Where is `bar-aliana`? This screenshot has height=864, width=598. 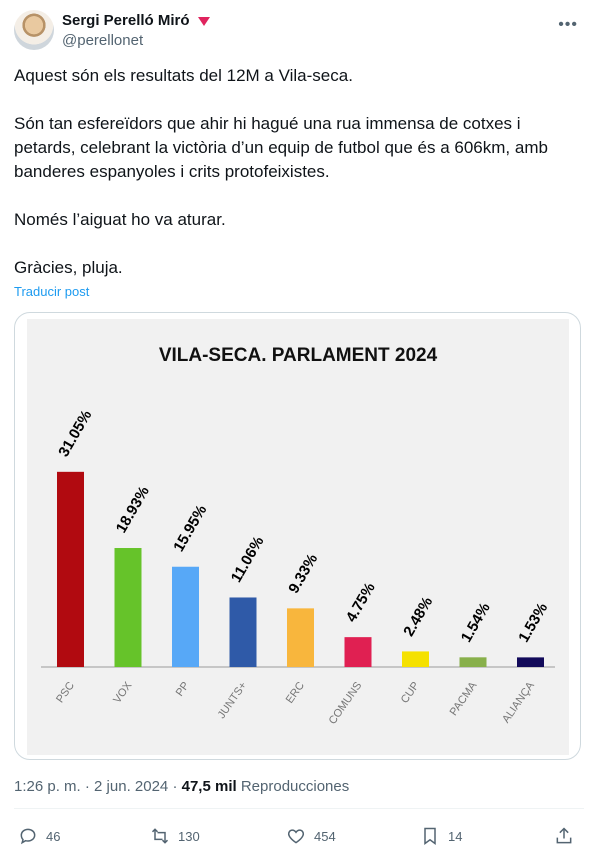
bar-aliana is located at coordinates (530, 662).